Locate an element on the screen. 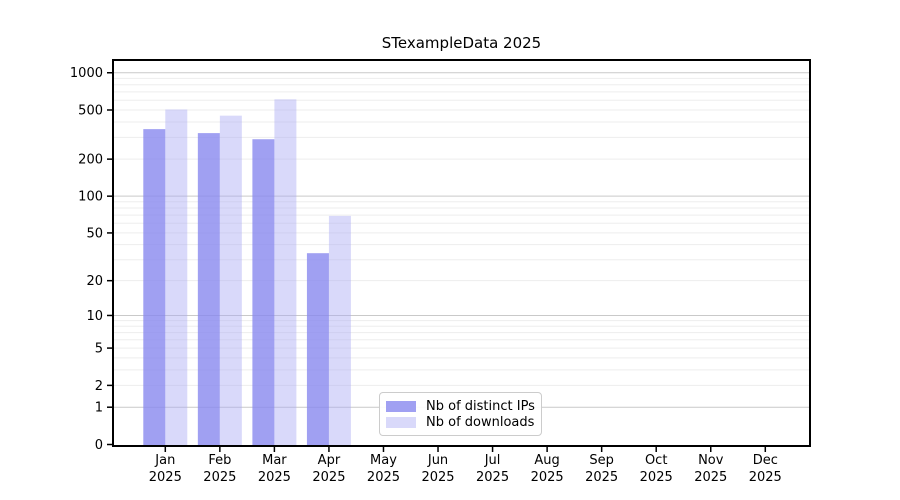 Image resolution: width=900 pixels, height=500 pixels. x-tick-label-month: Jun is located at coordinates (437, 460).